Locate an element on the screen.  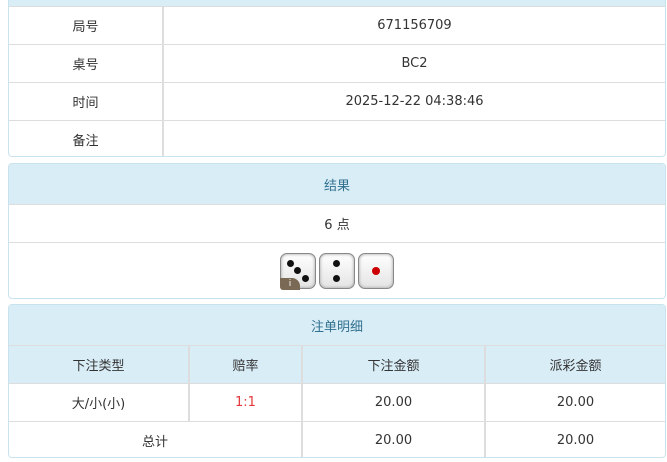
die-3-icon: i is located at coordinates (298, 271).